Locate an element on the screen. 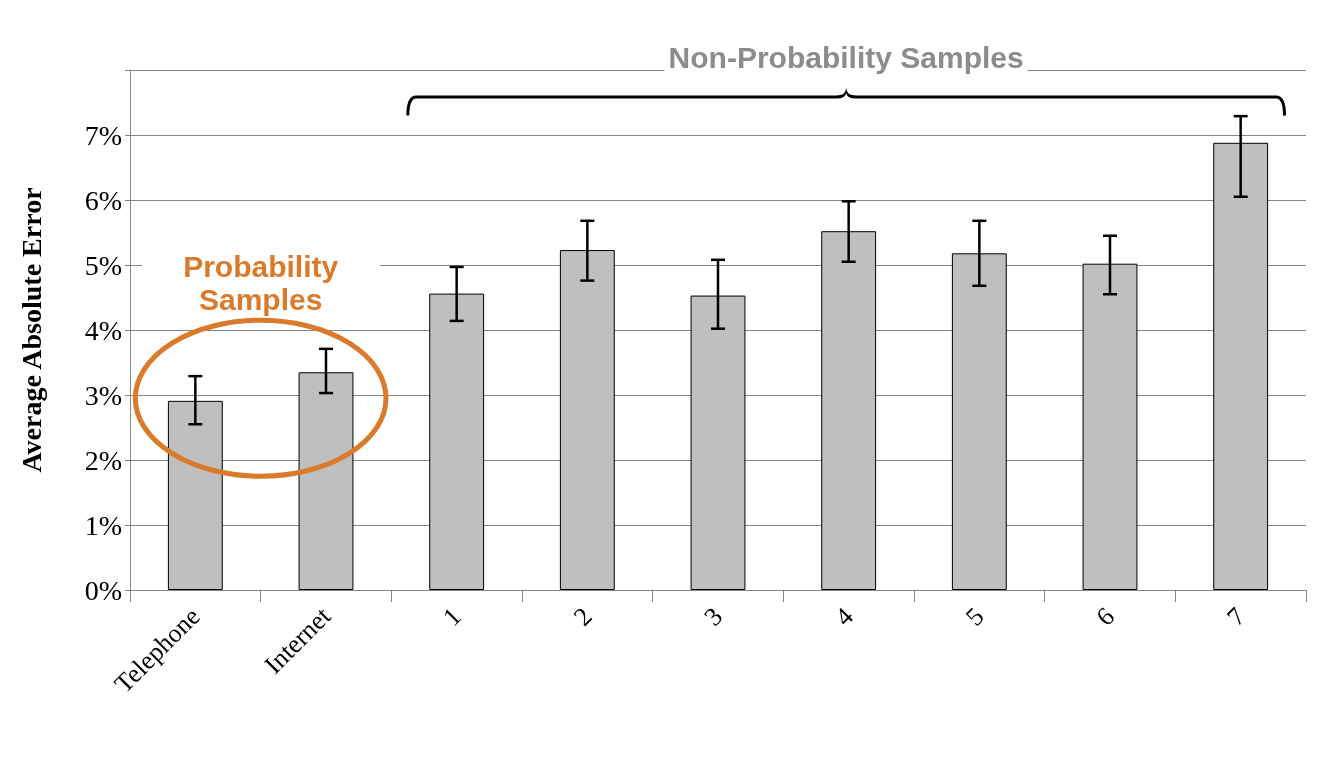 This screenshot has width=1326, height=770. y-tick-label: 7% is located at coordinates (103, 135).